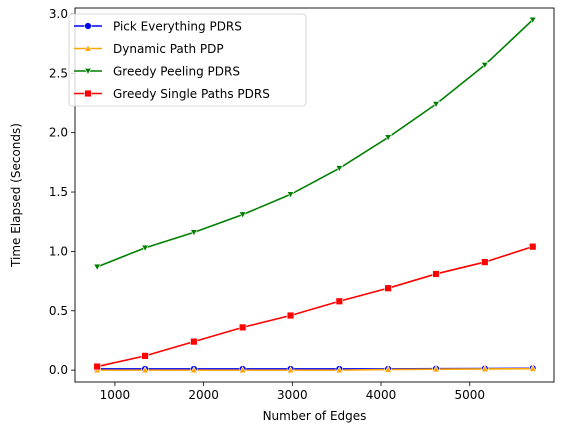 The image size is (567, 432). What do you see at coordinates (58, 370) in the screenshot?
I see `y-tick-label: 0.0` at bounding box center [58, 370].